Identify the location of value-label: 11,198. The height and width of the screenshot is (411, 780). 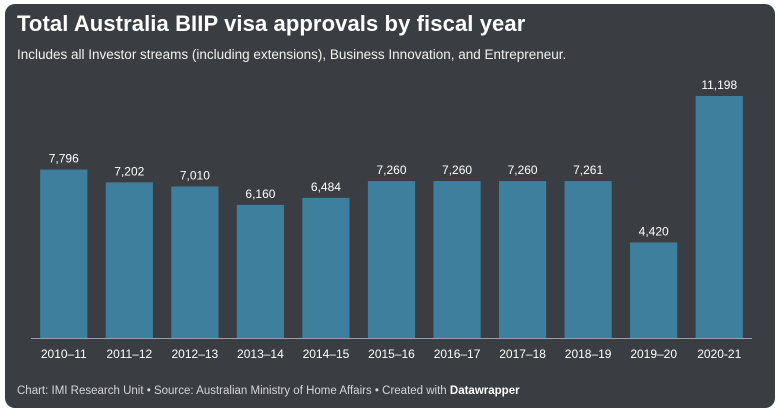
(719, 85).